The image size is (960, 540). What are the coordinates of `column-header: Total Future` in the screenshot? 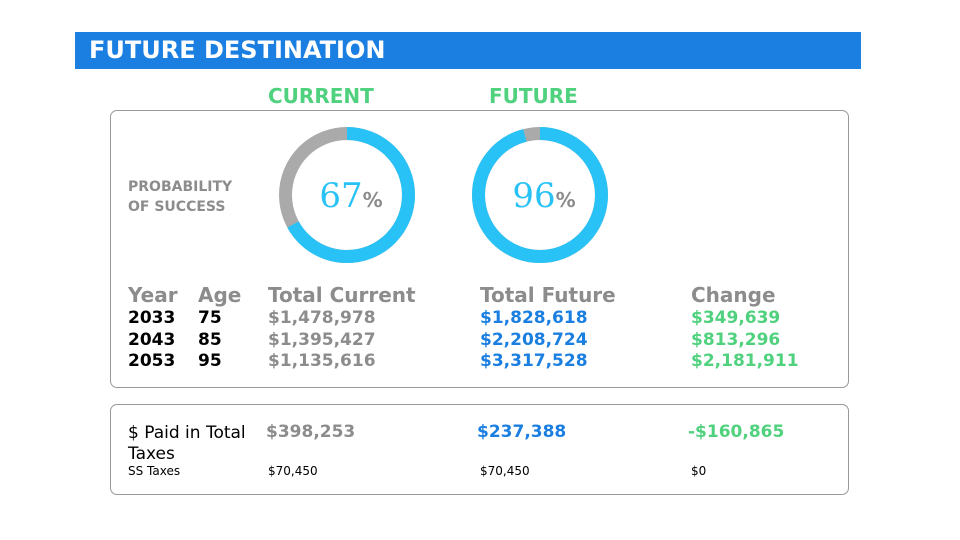 It's located at (548, 295).